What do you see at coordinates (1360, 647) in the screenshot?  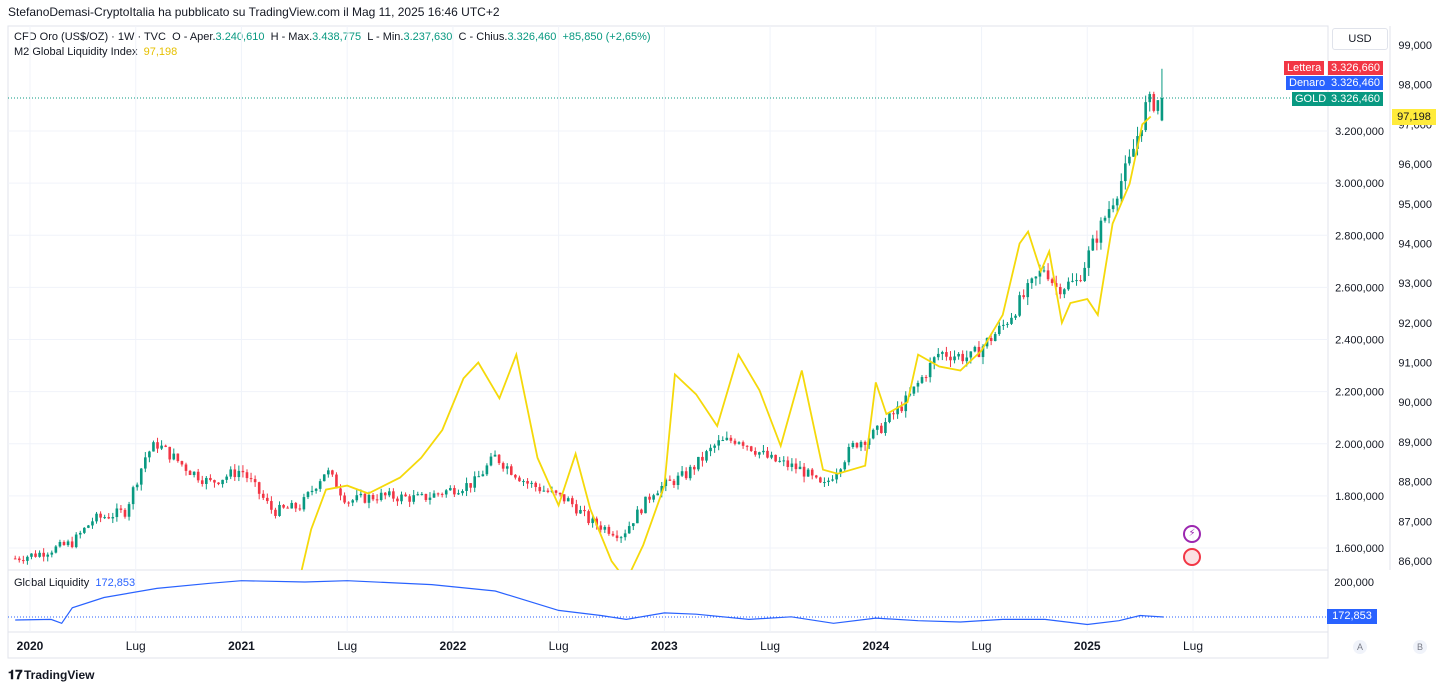 I see `auto-scale-button: A` at bounding box center [1360, 647].